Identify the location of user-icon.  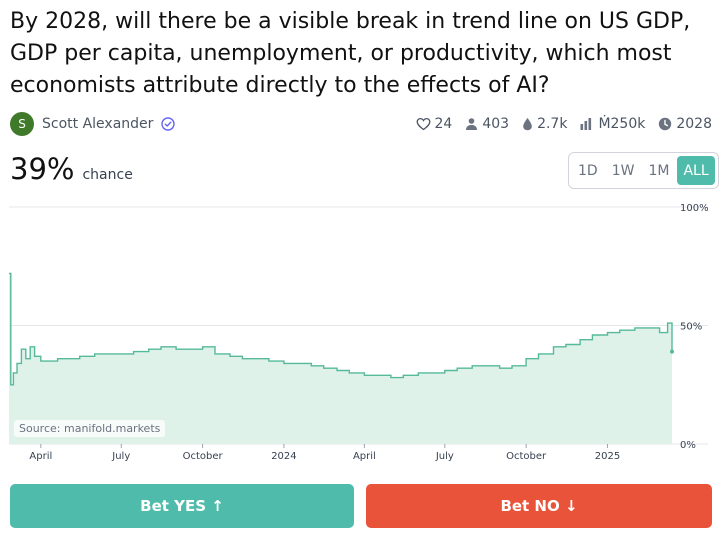
(471, 124).